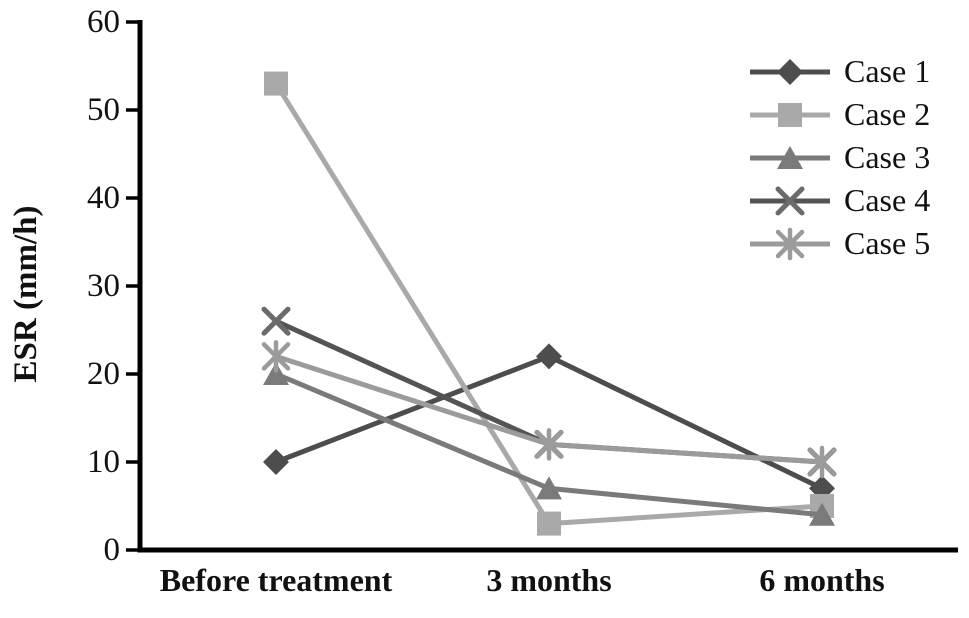 The image size is (969, 618). Describe the element at coordinates (887, 114) in the screenshot. I see `legend-label: Case 2` at that location.